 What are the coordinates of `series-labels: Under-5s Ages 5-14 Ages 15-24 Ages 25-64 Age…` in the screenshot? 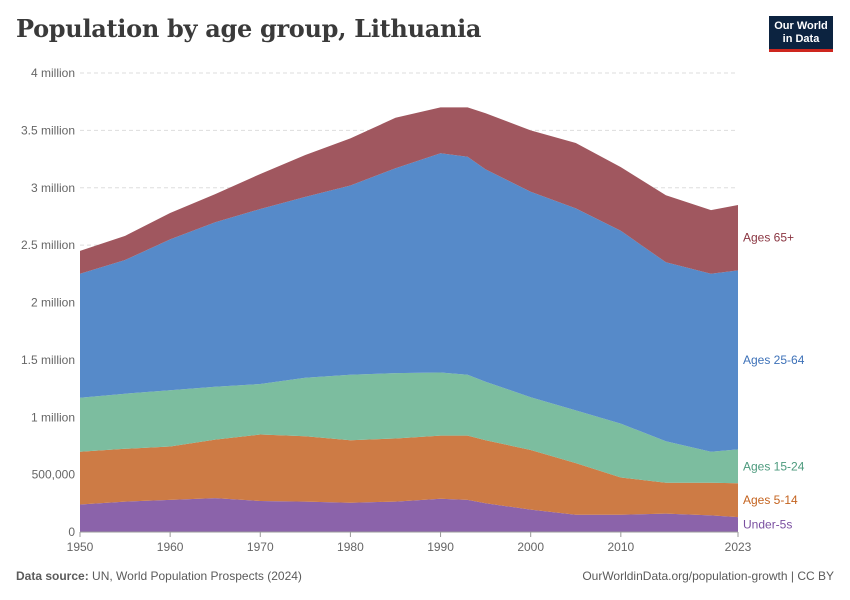 It's located at (774, 381).